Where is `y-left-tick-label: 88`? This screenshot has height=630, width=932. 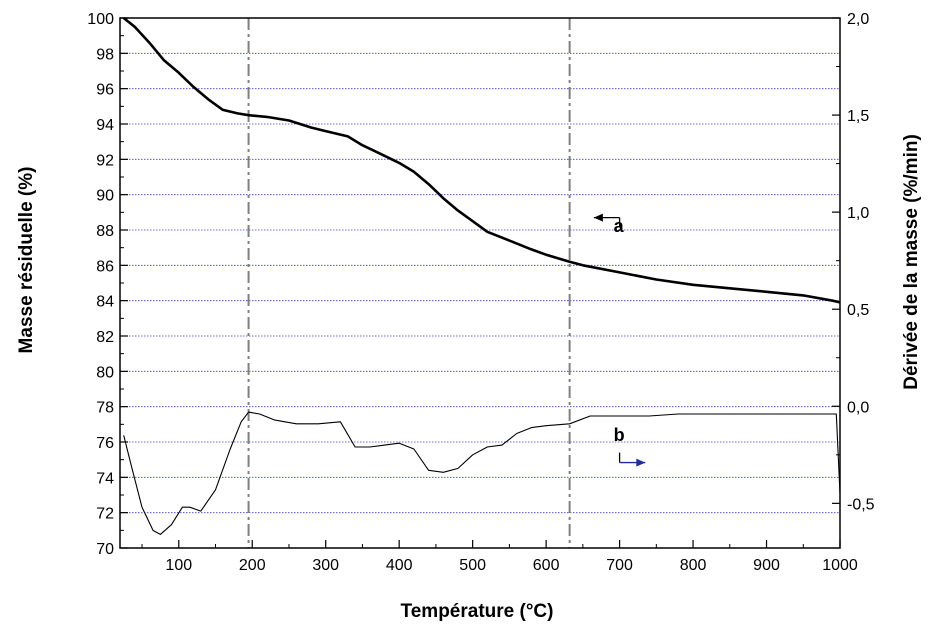
y-left-tick-label: 88 is located at coordinates (105, 231).